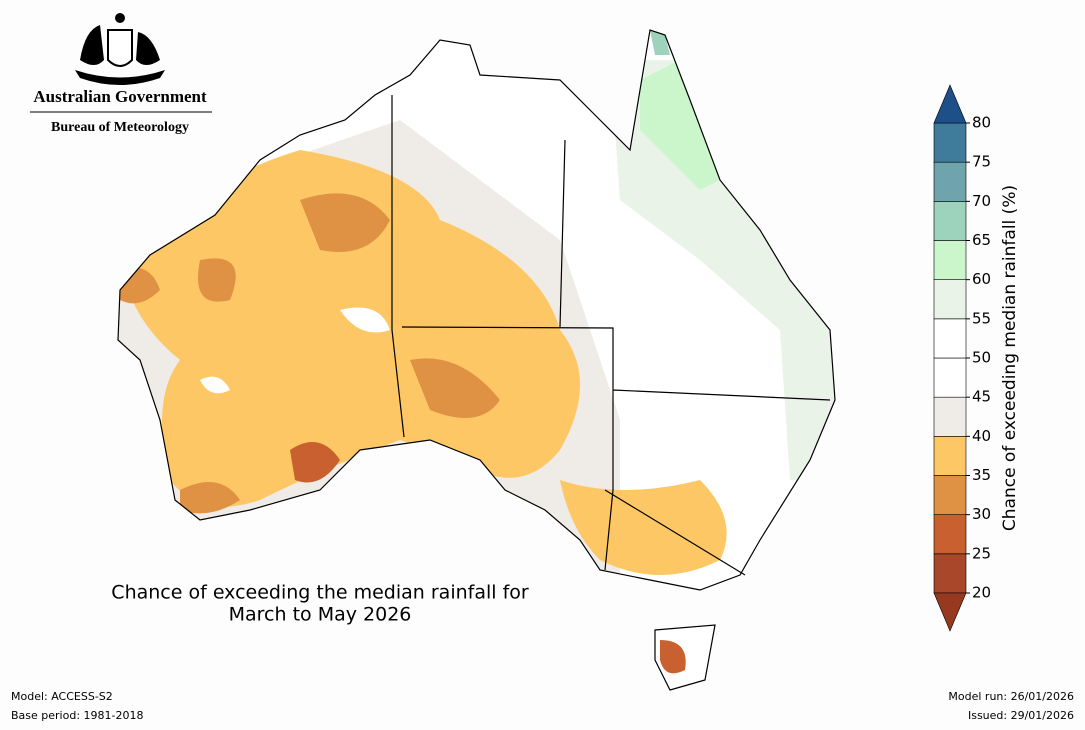  I want to click on colorbar-tick-label: 50, so click(981, 358).